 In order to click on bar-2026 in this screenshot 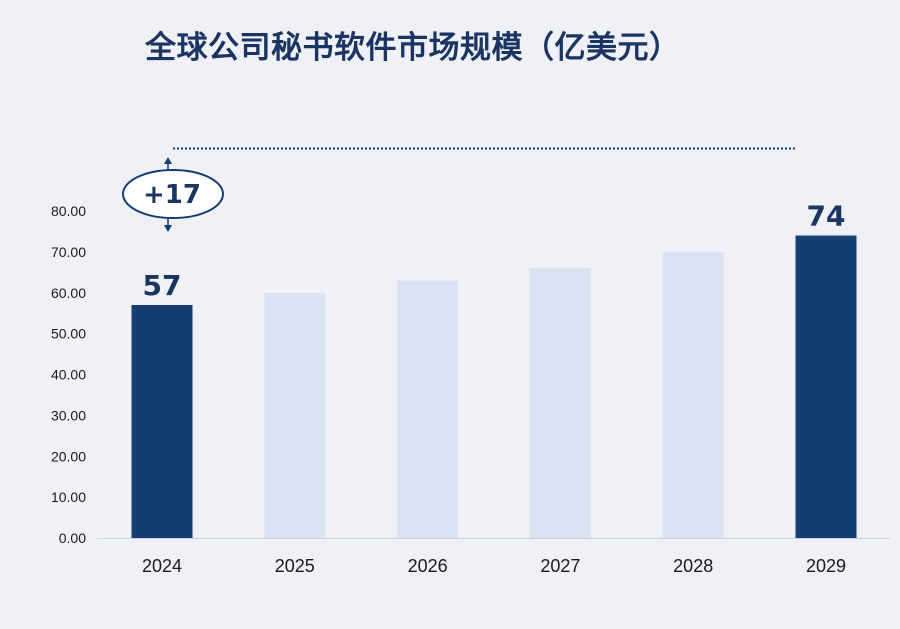, I will do `click(428, 409)`.